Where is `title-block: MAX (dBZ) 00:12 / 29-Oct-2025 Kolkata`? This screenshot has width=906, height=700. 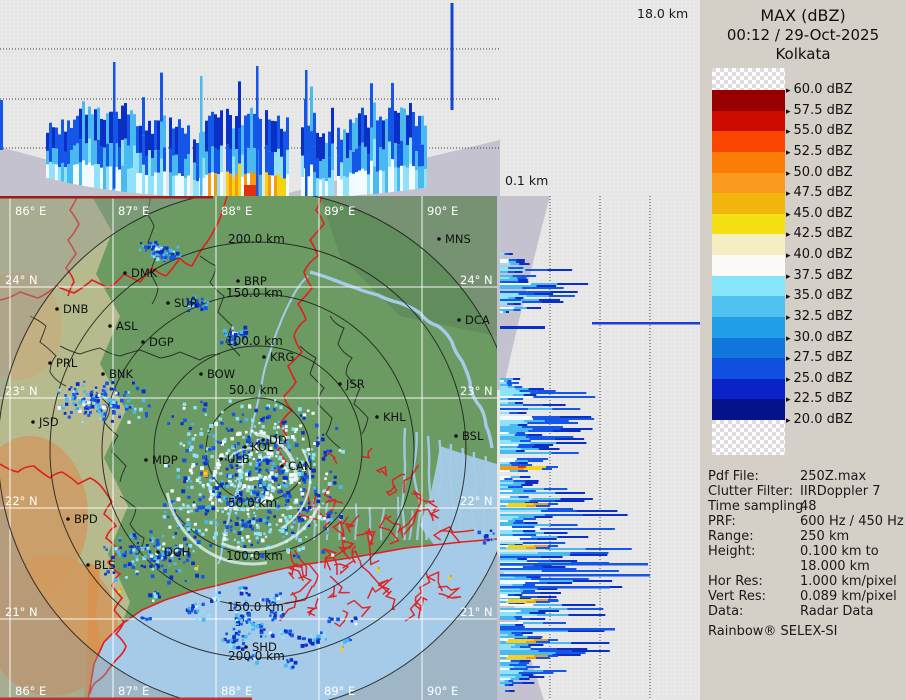
title-block: MAX (dBZ) 00:12 / 29-Oct-2025 Kolkata is located at coordinates (803, 35).